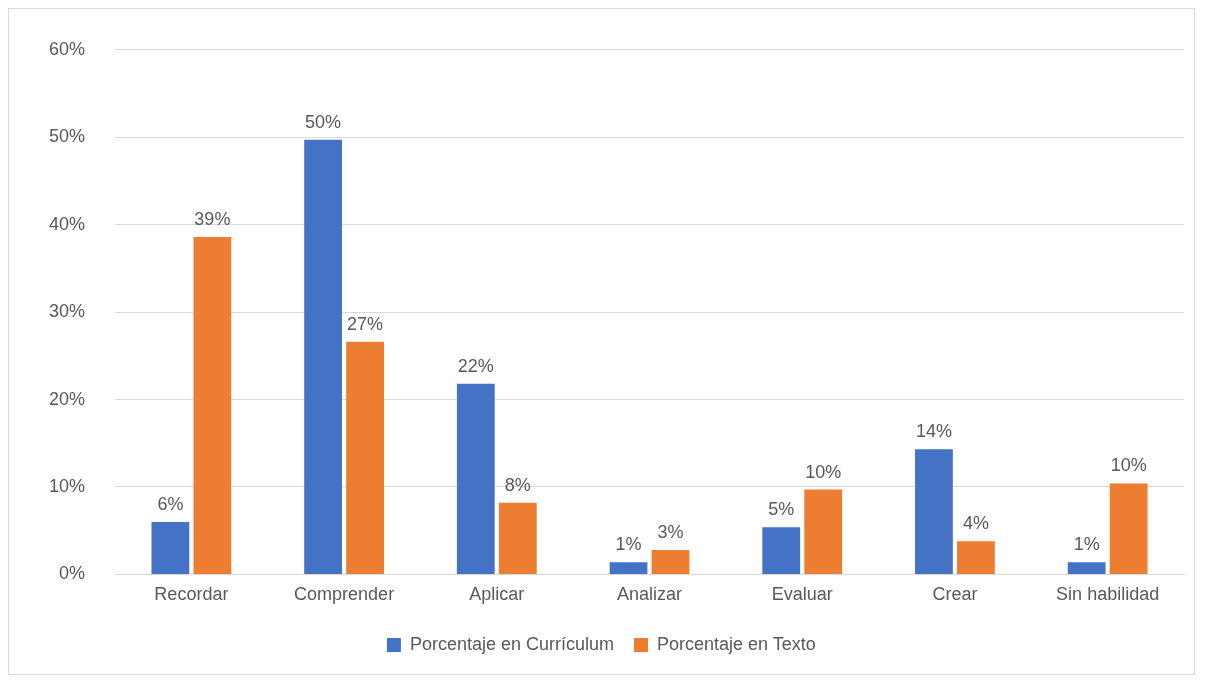  Describe the element at coordinates (781, 509) in the screenshot. I see `data-label: 5%` at that location.